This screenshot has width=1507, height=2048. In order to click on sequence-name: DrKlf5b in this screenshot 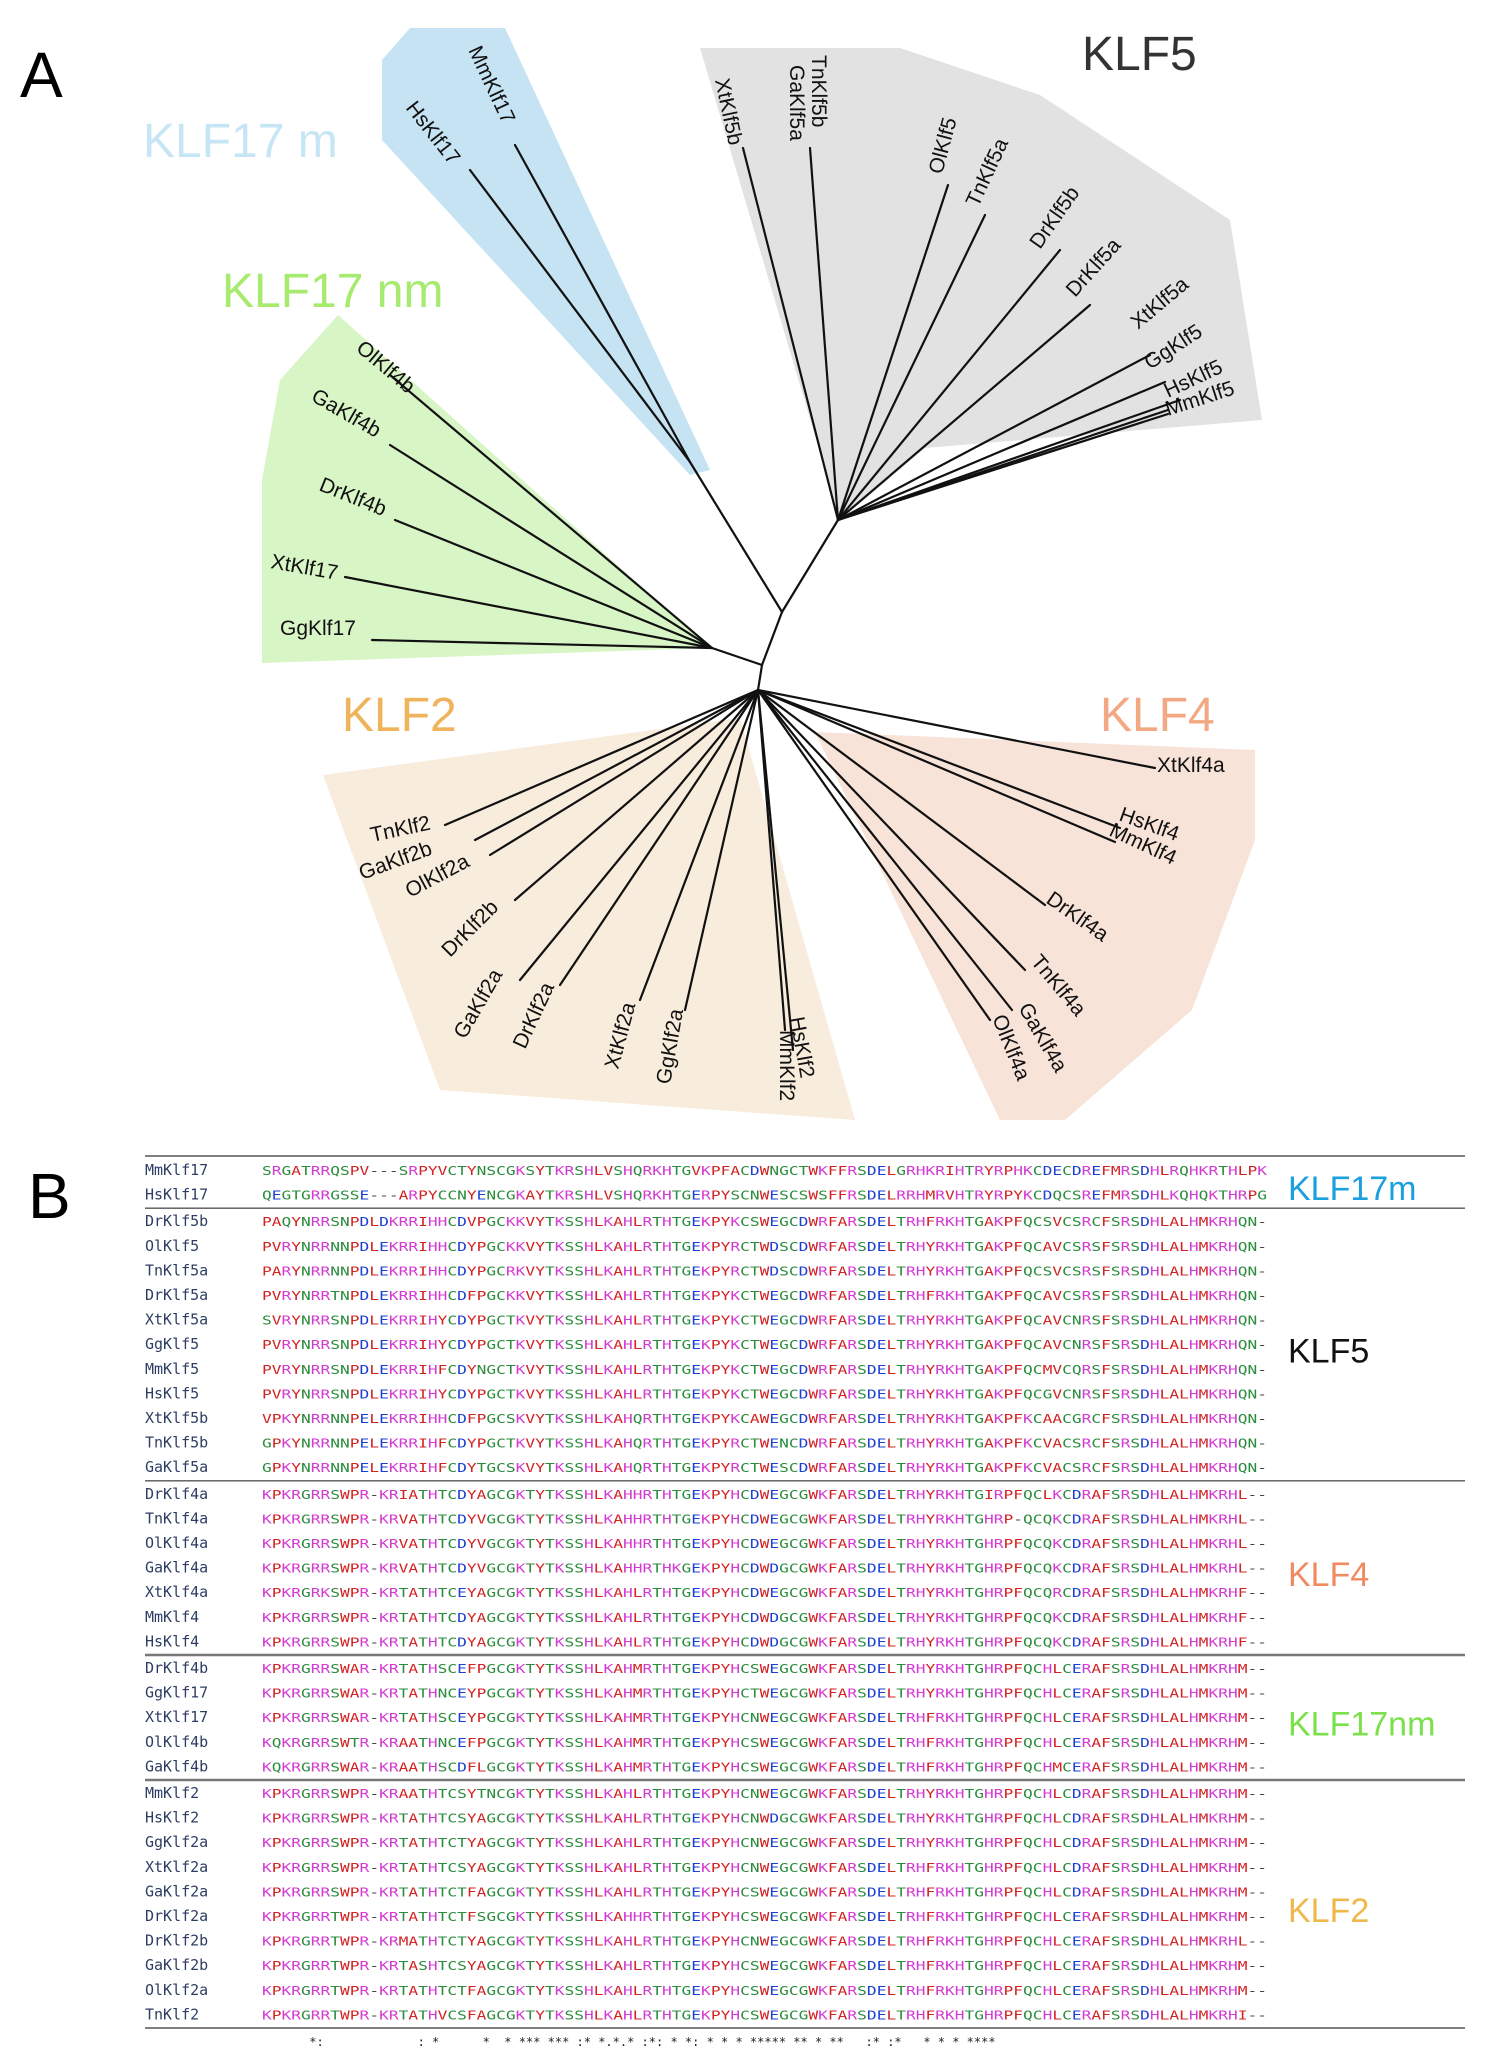, I will do `click(176, 1221)`.